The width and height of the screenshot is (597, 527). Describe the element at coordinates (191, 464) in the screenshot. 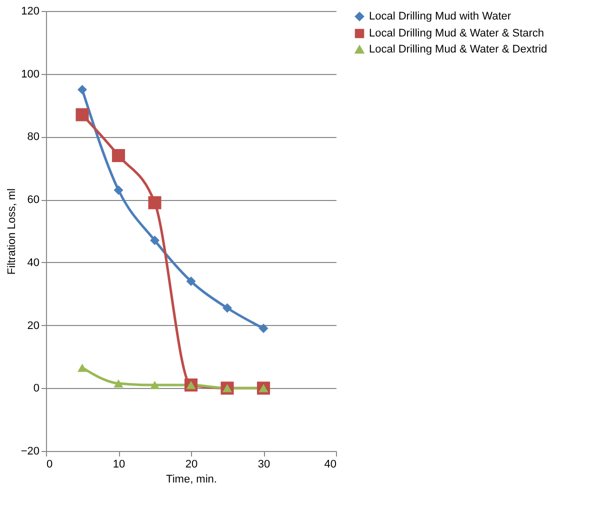

I see `x-tick-label: 20` at that location.